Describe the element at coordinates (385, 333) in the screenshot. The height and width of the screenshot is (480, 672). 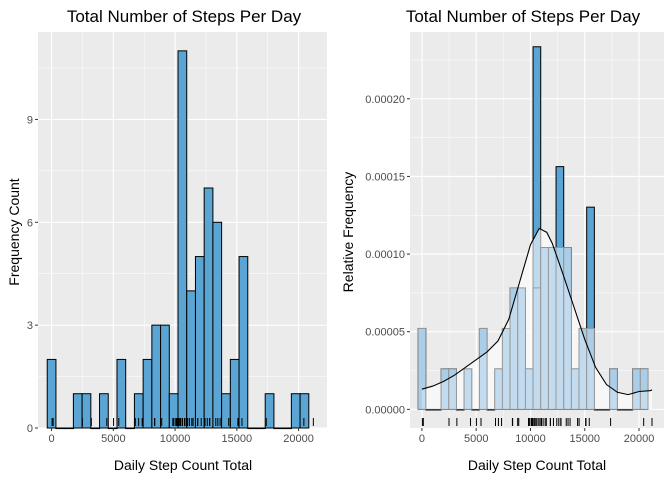
I see `y-tick-label: 0.00005` at that location.